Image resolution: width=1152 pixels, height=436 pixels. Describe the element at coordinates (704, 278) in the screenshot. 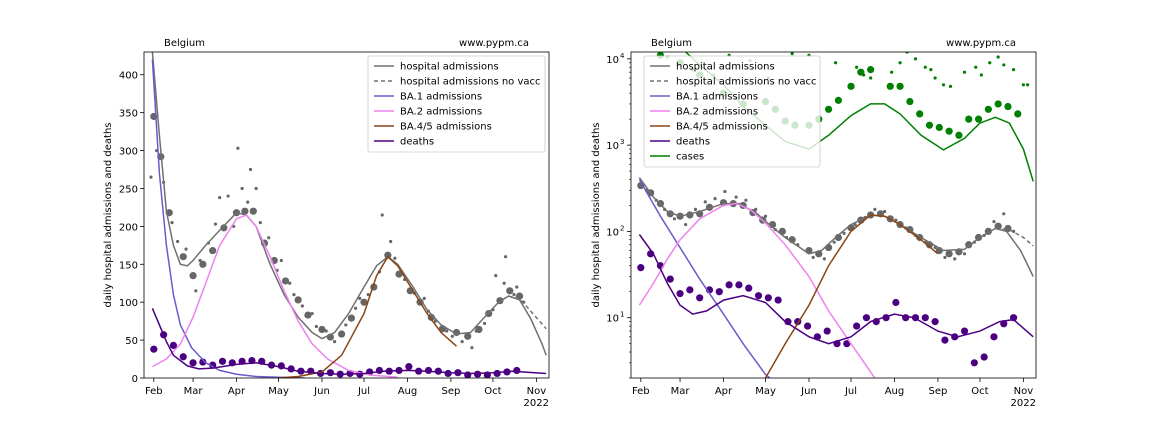

I see `ba1-line` at that location.